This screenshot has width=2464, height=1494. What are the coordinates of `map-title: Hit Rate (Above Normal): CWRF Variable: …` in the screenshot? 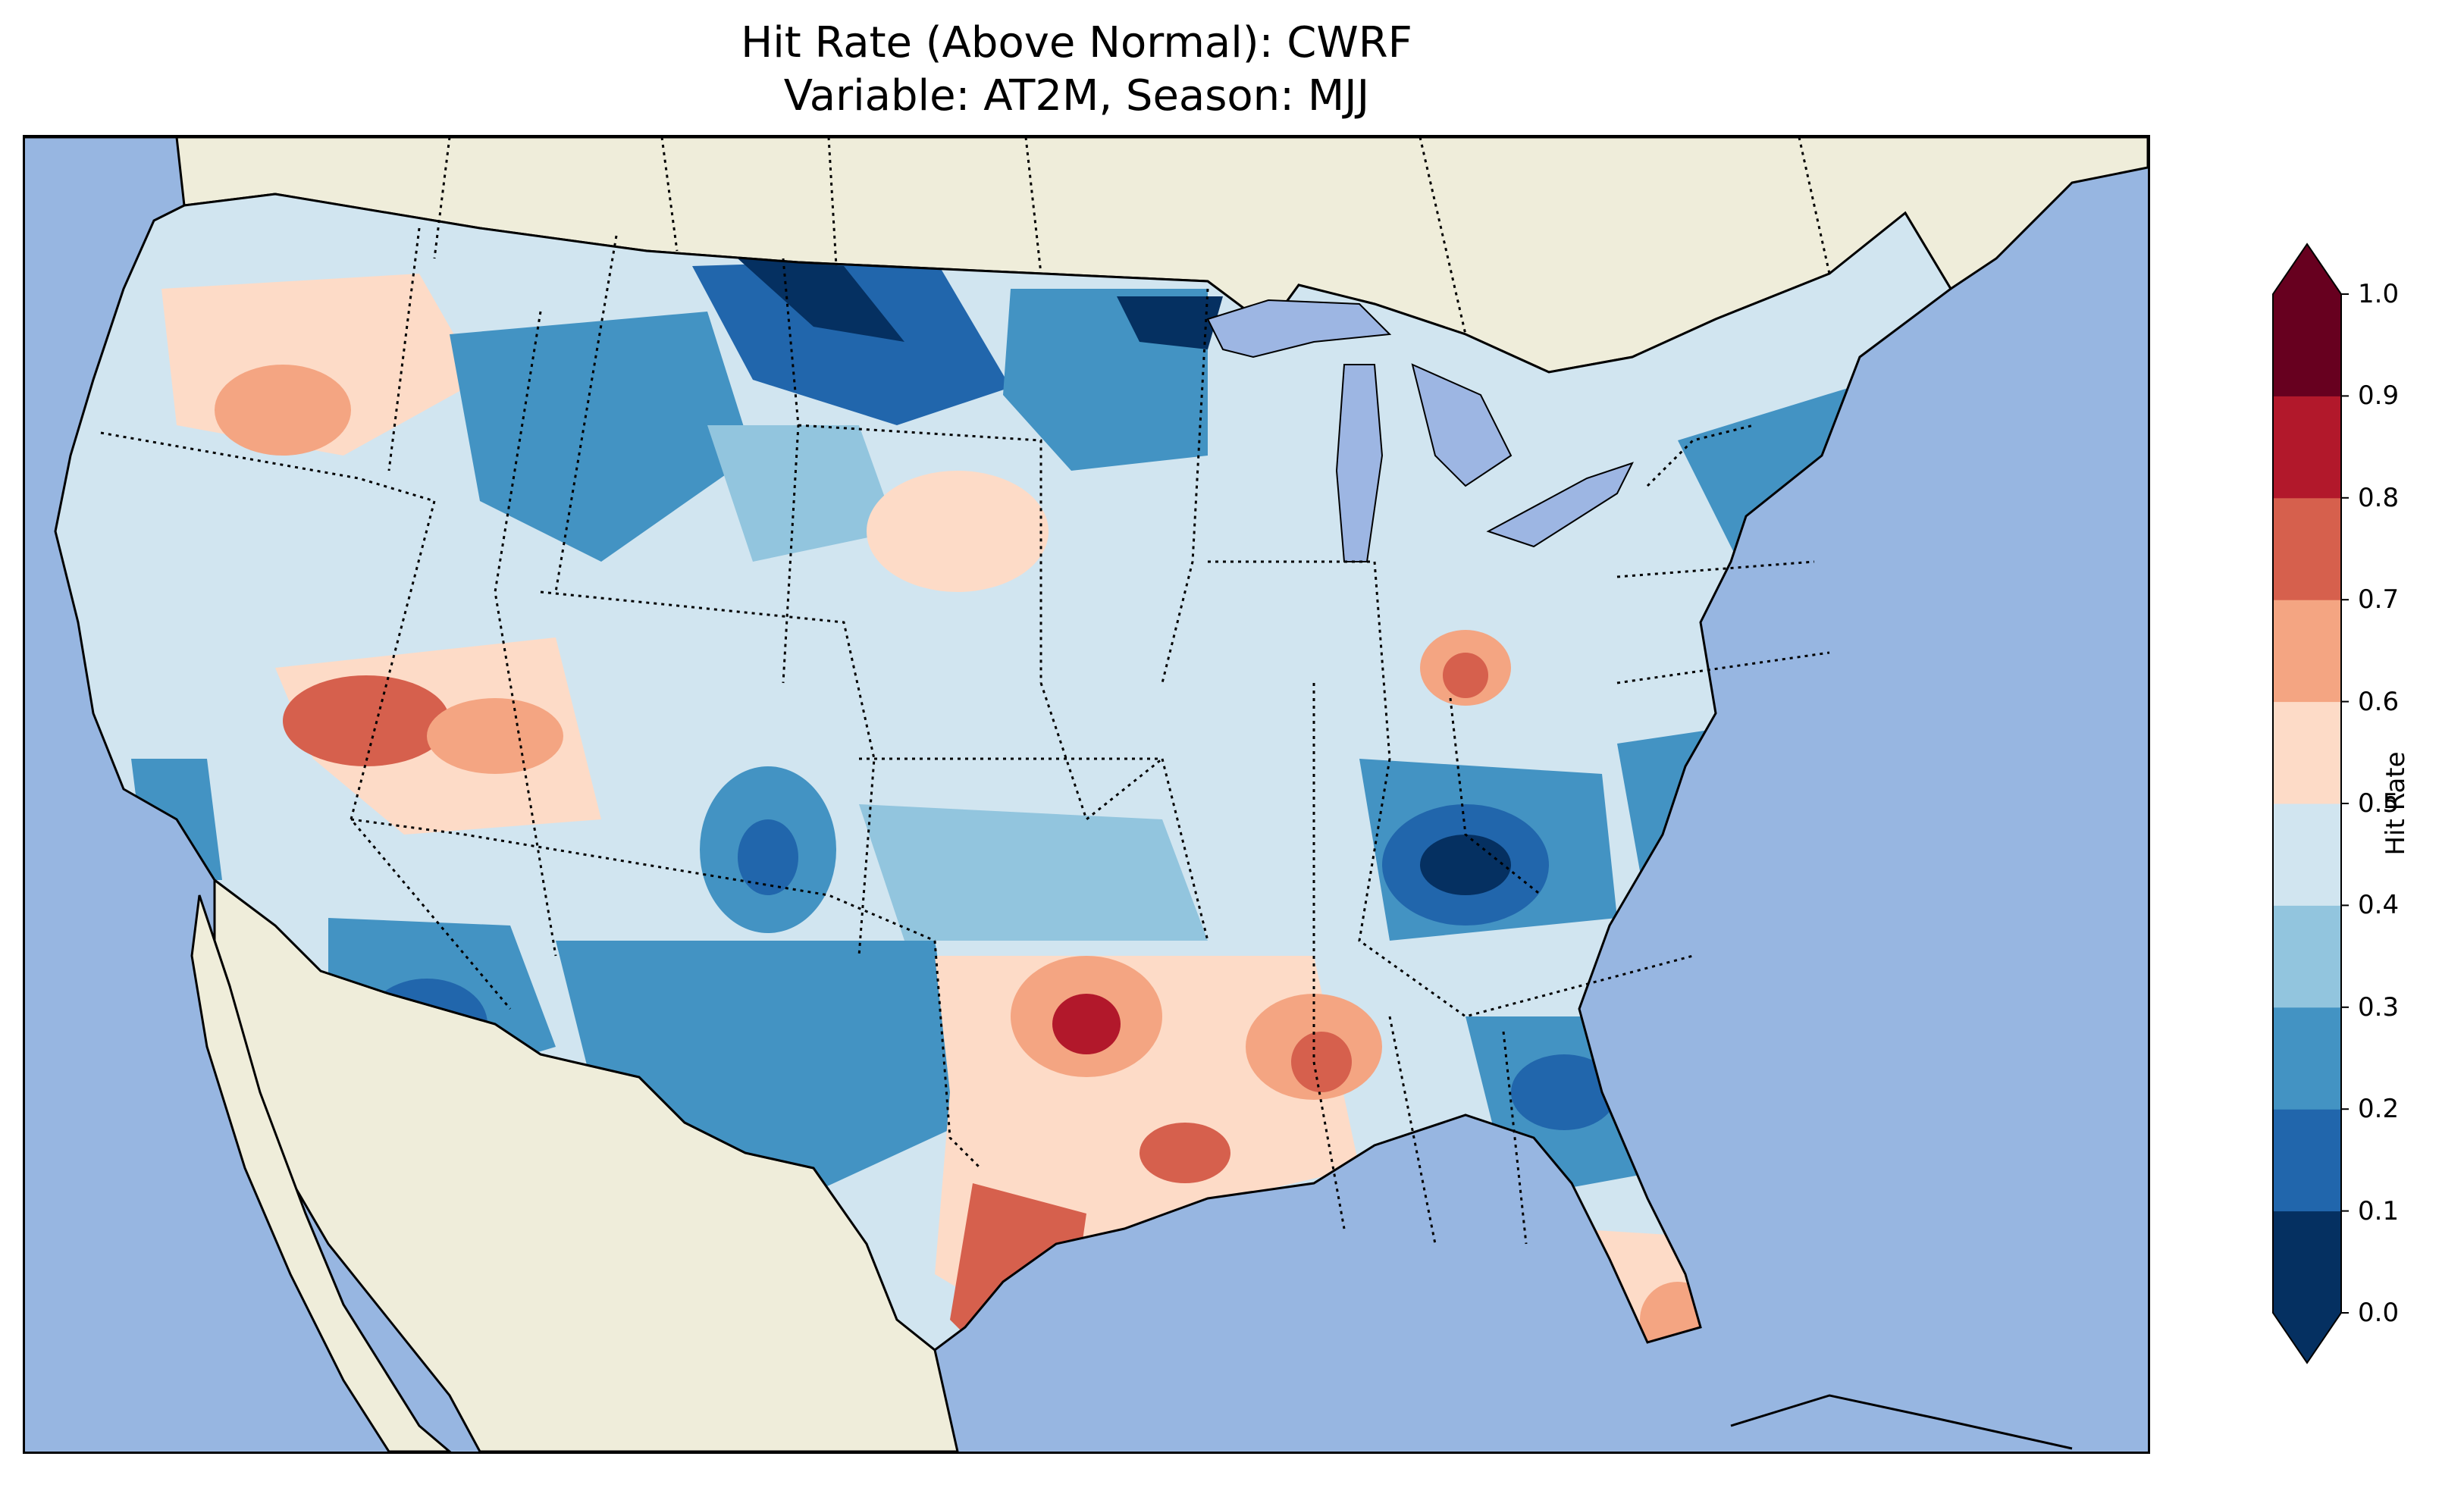 It's located at (1076, 70).